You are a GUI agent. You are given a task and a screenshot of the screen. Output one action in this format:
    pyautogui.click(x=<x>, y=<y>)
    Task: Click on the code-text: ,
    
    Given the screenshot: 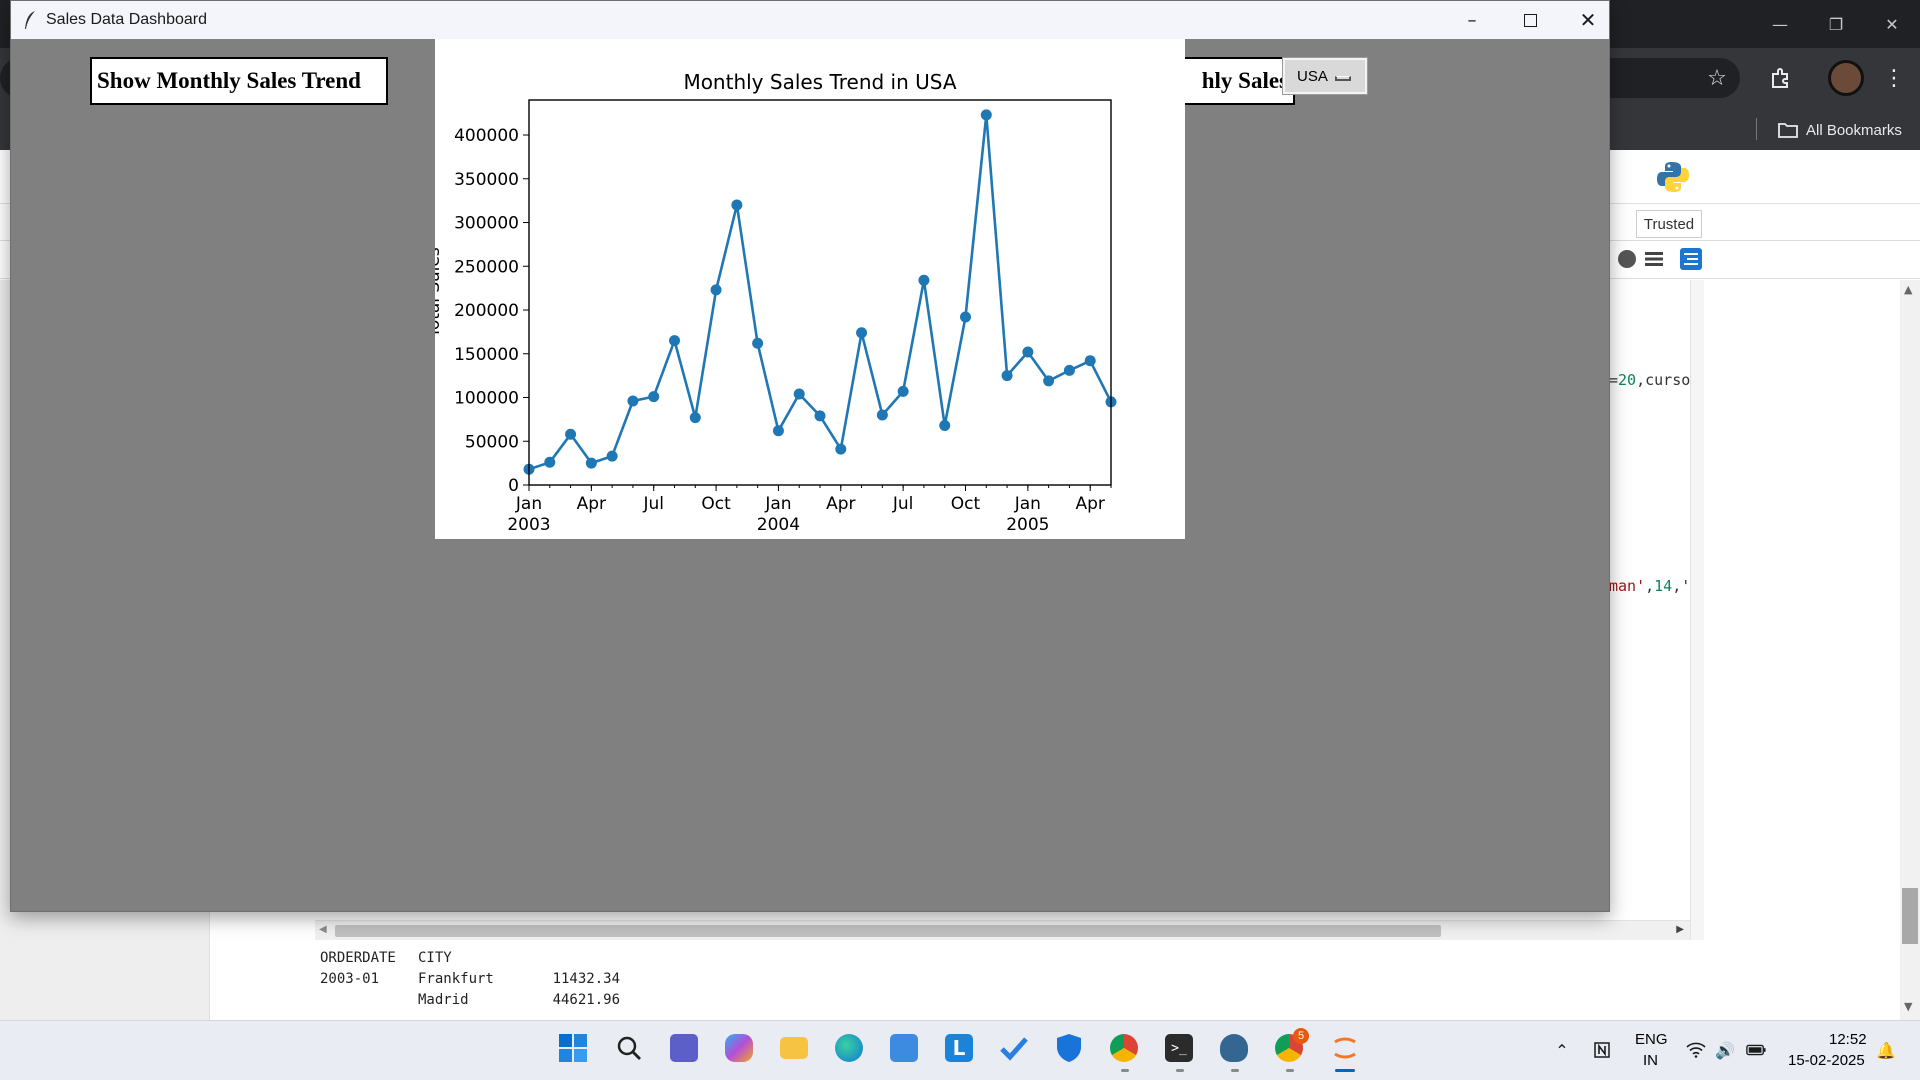 What is the action you would take?
    pyautogui.click(x=1650, y=586)
    